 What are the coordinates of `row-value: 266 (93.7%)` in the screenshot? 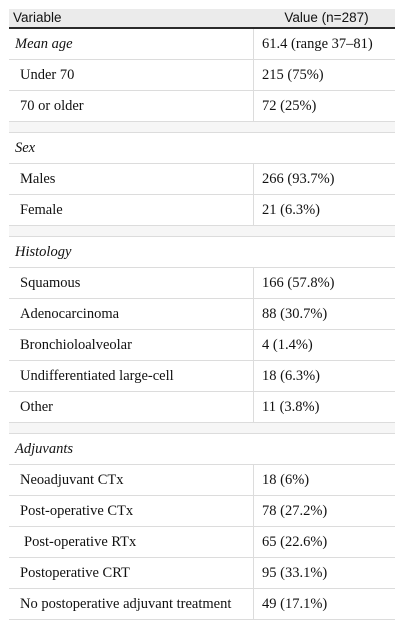 It's located at (298, 179).